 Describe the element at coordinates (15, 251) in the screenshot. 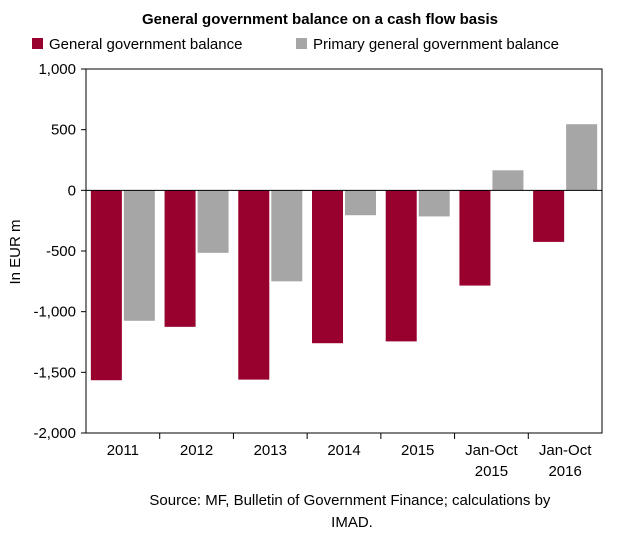

I see `y-axis-label: In EUR m` at that location.